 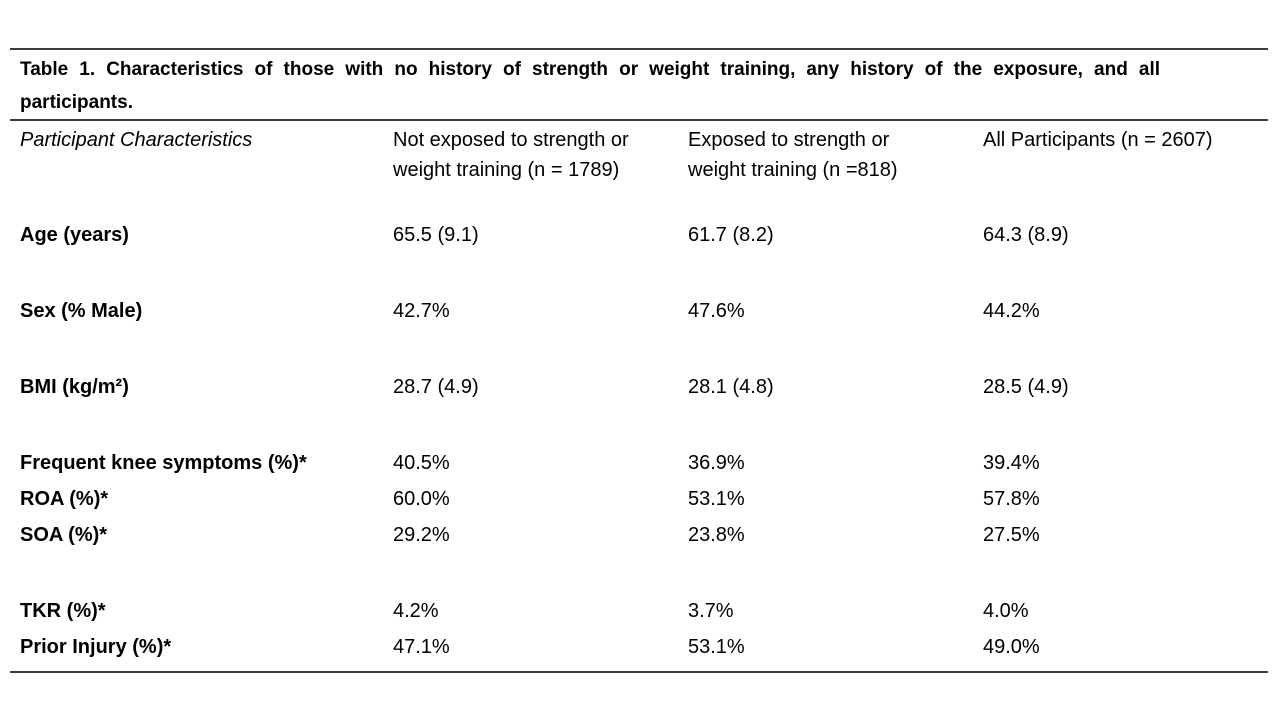 What do you see at coordinates (639, 647) in the screenshot?
I see `table-row-prior-injury: Prior Injury (%)* 47.1% 53.1% 49.0%` at bounding box center [639, 647].